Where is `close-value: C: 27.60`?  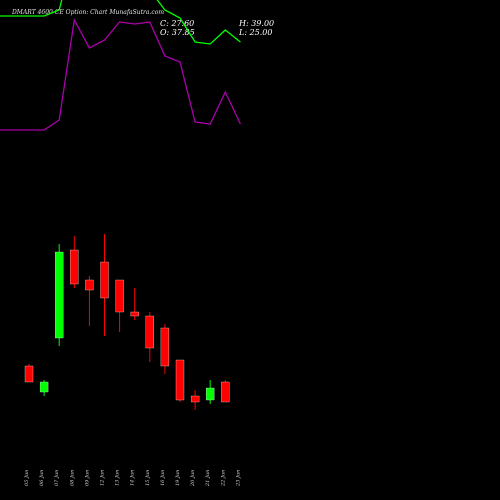
close-value: C: 27.60 is located at coordinates (177, 23).